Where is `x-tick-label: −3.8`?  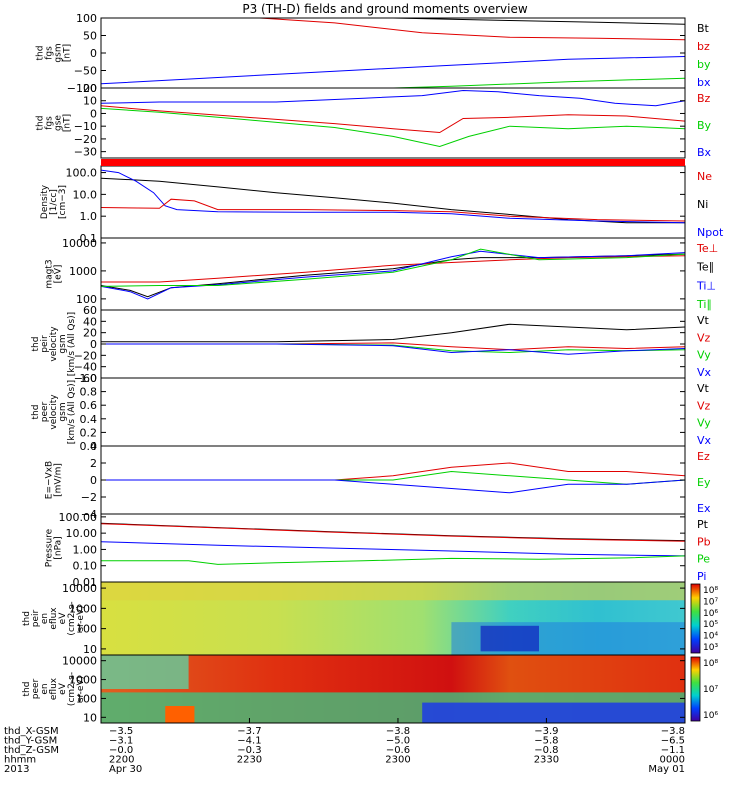 x-tick-label: −3.8 is located at coordinates (398, 731).